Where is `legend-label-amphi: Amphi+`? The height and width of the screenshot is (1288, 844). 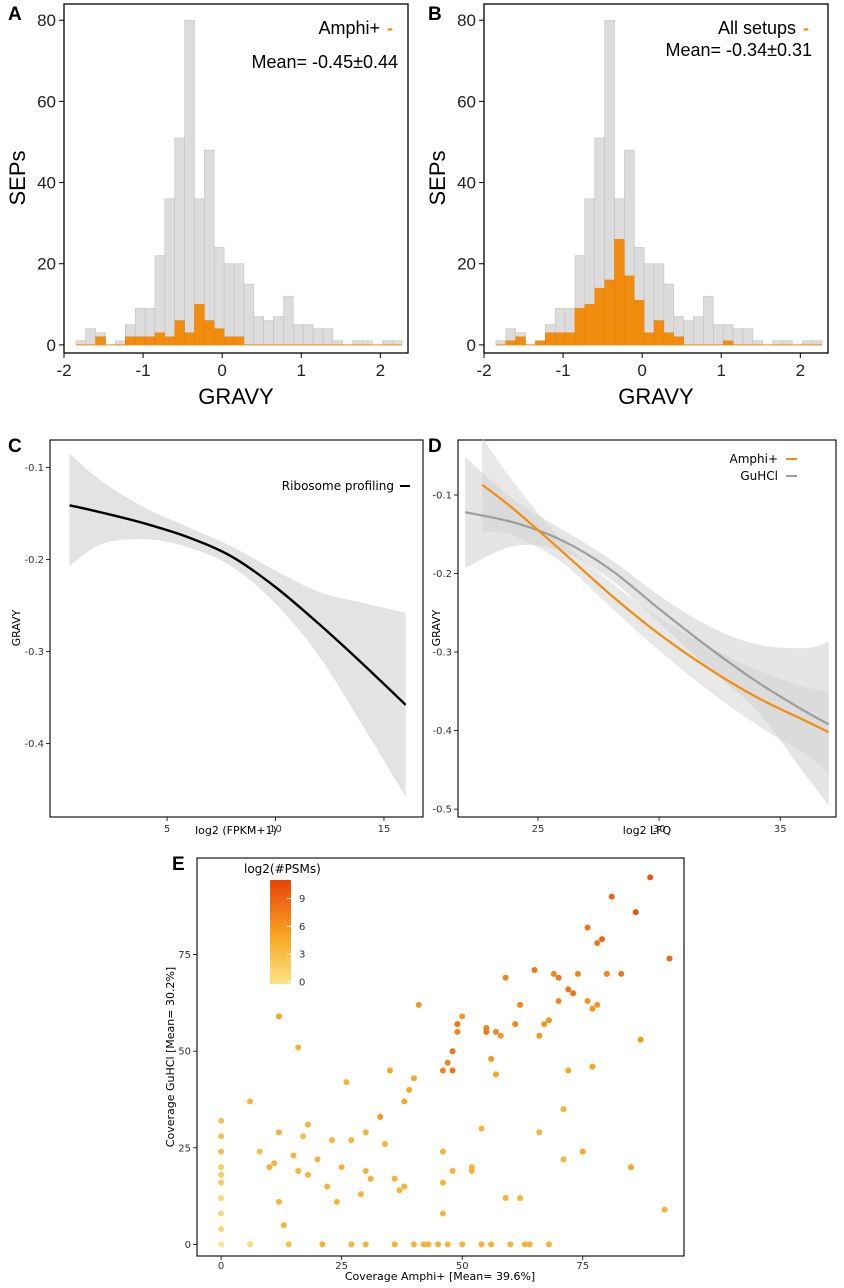
legend-label-amphi: Amphi+ is located at coordinates (753, 459).